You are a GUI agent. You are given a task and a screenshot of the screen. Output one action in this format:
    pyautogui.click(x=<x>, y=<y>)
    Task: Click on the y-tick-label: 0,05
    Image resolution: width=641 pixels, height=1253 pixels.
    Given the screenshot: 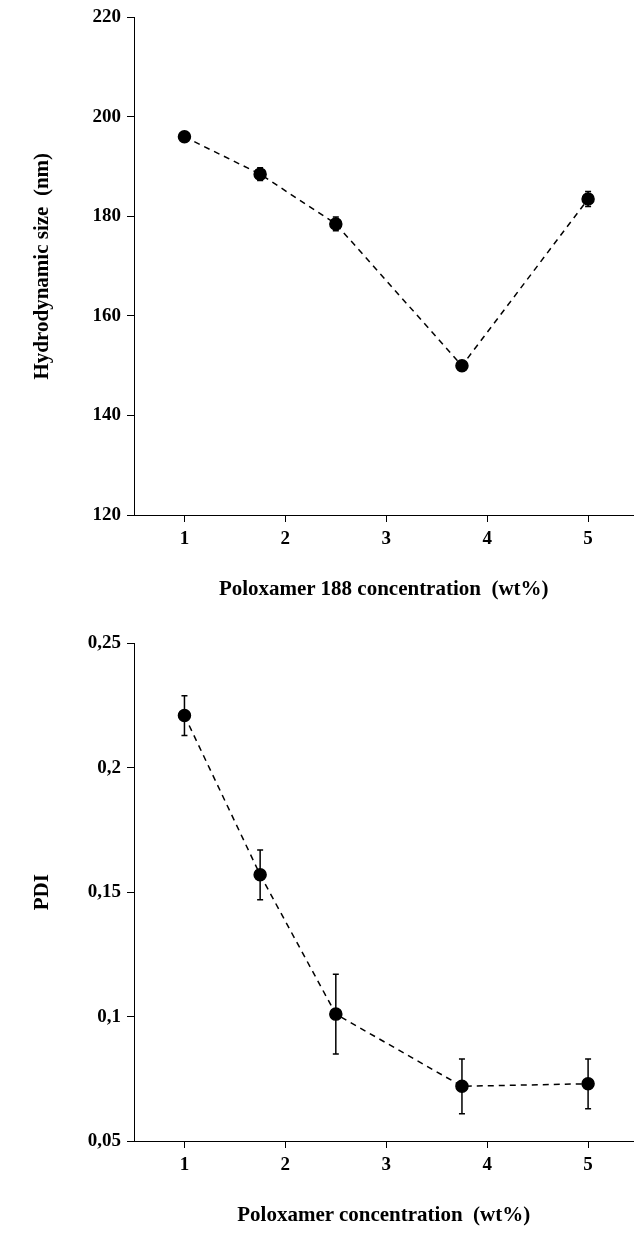 What is the action you would take?
    pyautogui.click(x=104, y=1139)
    